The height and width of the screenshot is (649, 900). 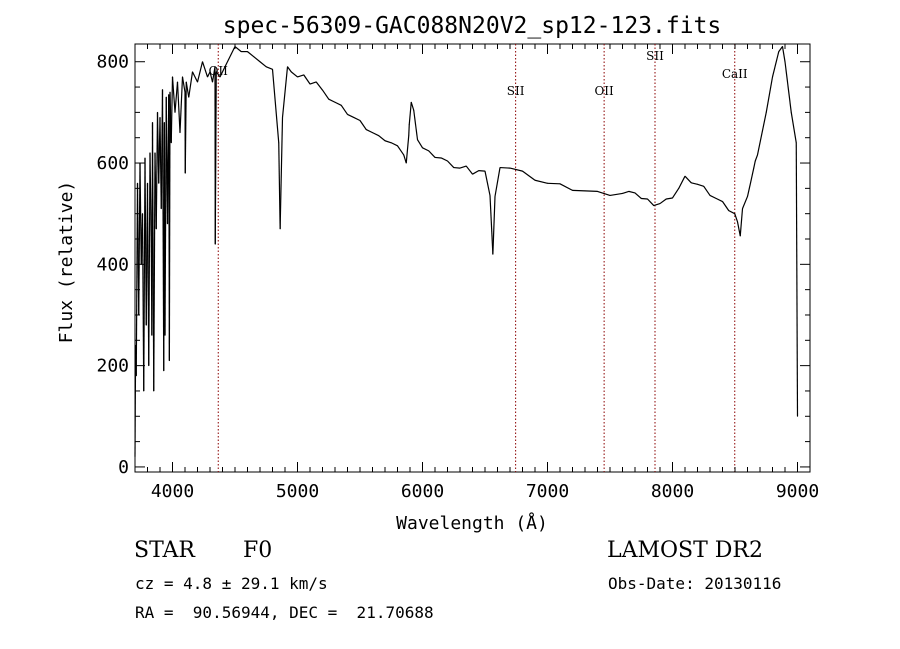 What do you see at coordinates (472, 26) in the screenshot?
I see `chart-title: spec-56309-GAC088N20V2_sp12-123.fits` at bounding box center [472, 26].